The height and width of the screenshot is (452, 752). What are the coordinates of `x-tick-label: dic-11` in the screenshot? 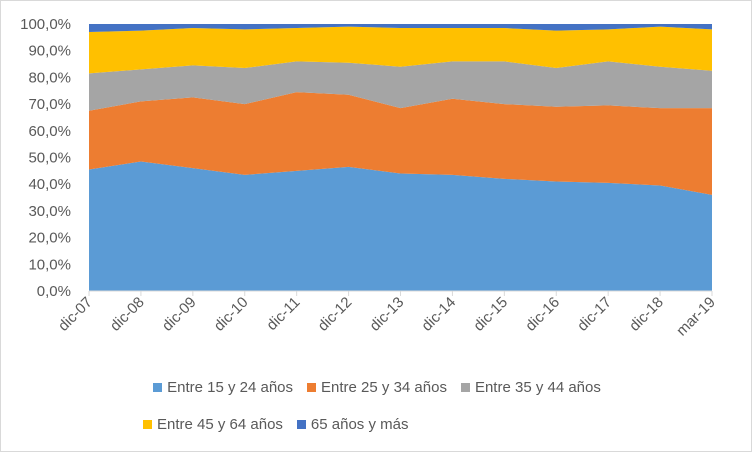 It's located at (283, 314).